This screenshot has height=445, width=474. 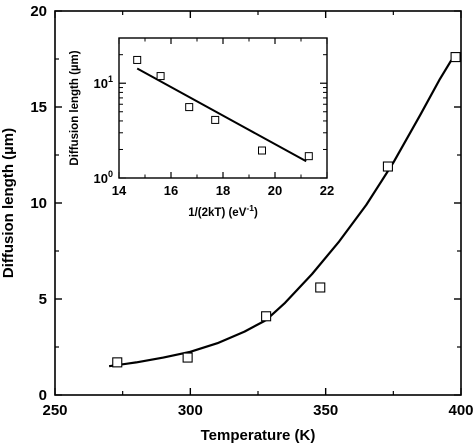 What do you see at coordinates (275, 190) in the screenshot?
I see `inset-x-tick-label: 20` at bounding box center [275, 190].